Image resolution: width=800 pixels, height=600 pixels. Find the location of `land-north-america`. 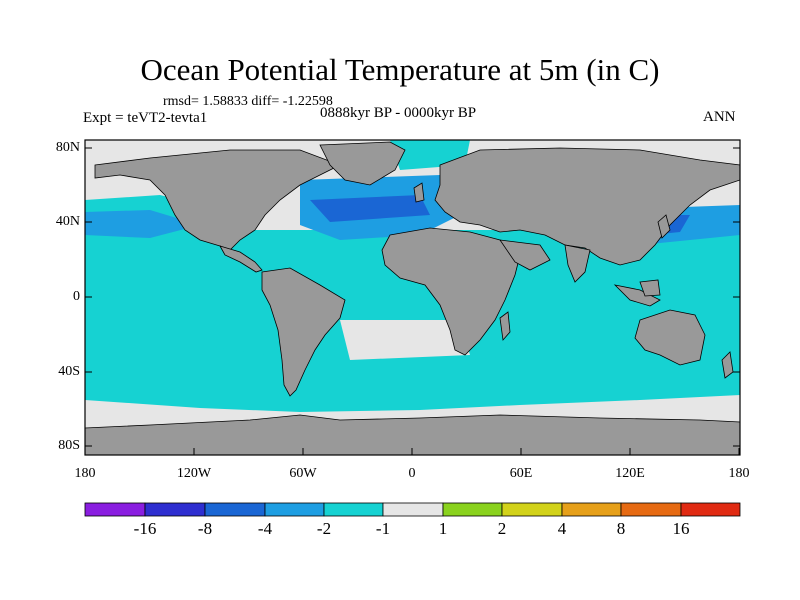

land-north-america is located at coordinates (217, 200).